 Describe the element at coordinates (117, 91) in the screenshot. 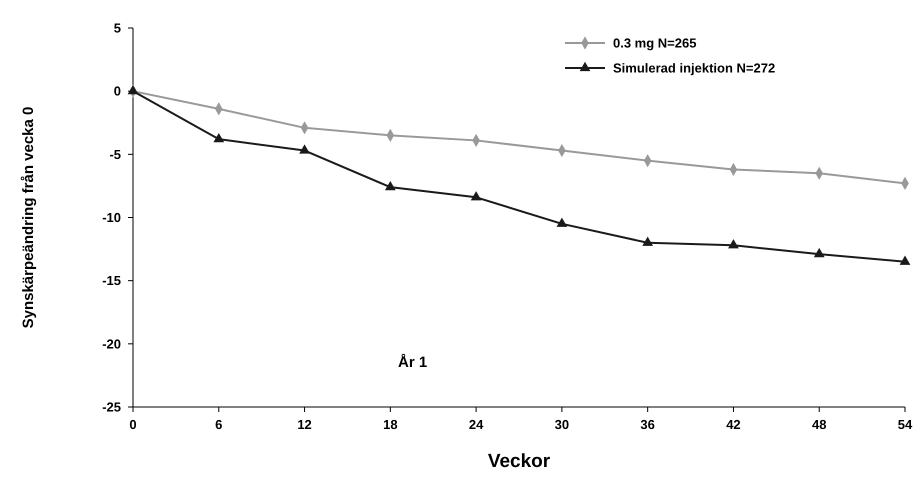

I see `y-tick-label: 0` at that location.